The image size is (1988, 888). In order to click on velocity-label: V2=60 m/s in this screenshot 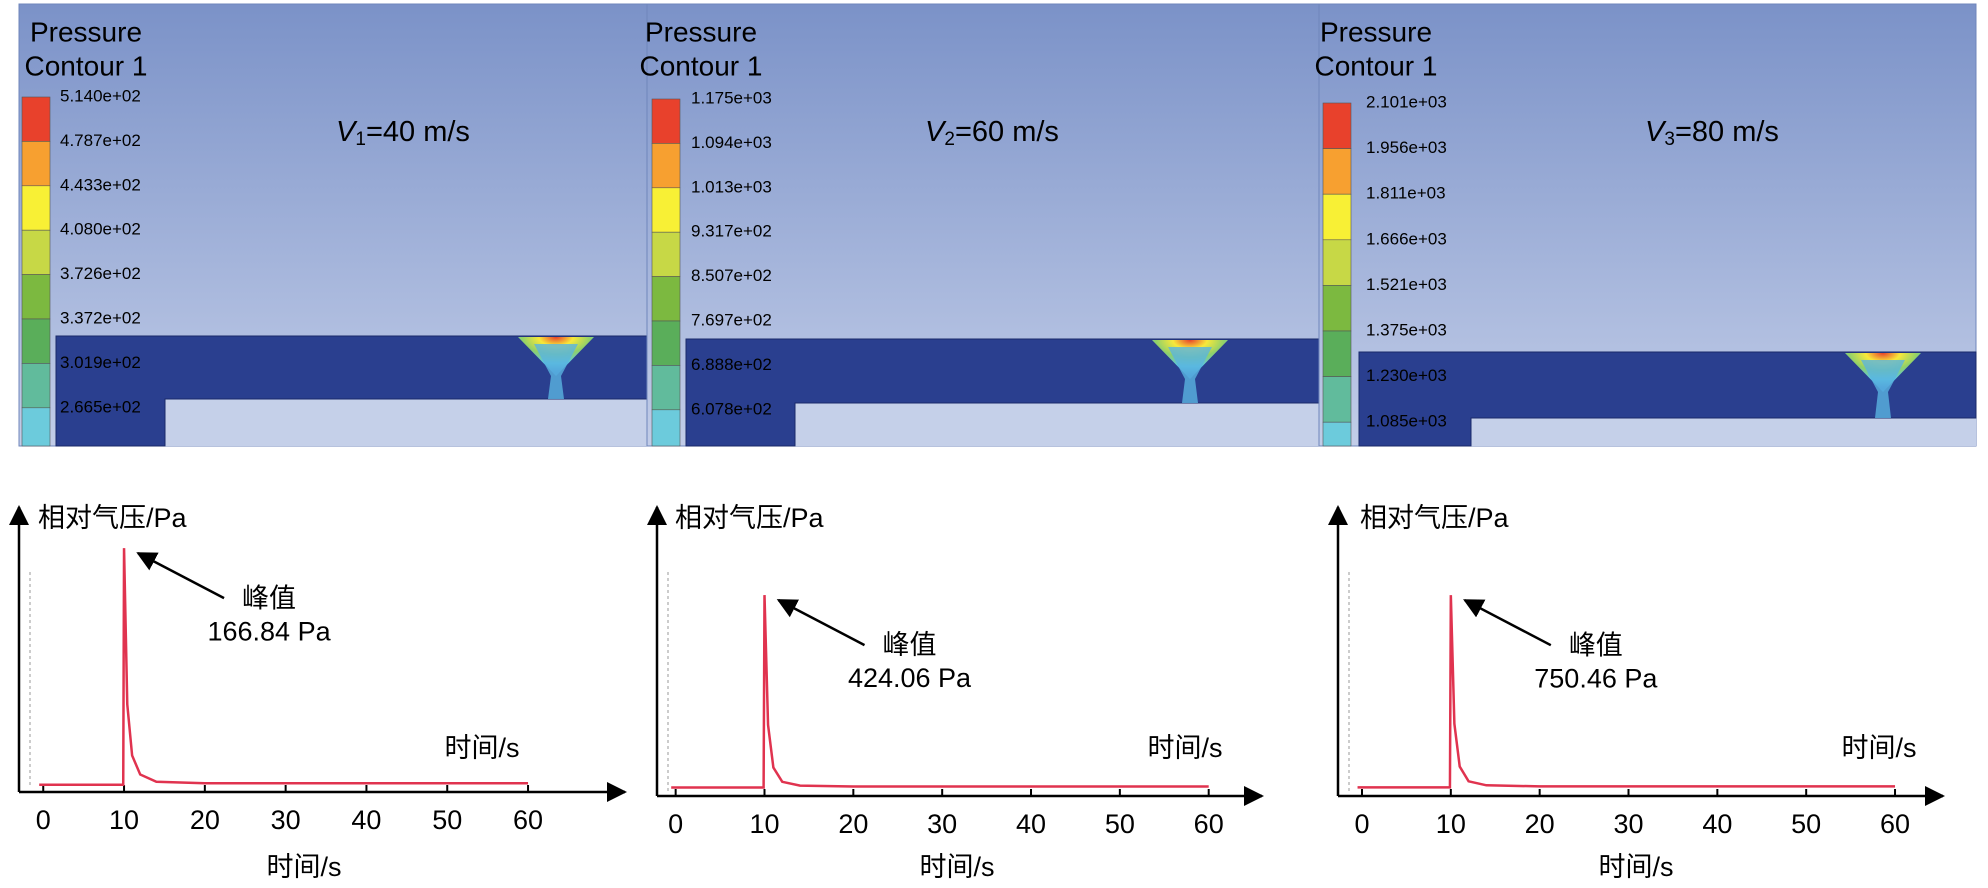, I will do `click(992, 133)`.